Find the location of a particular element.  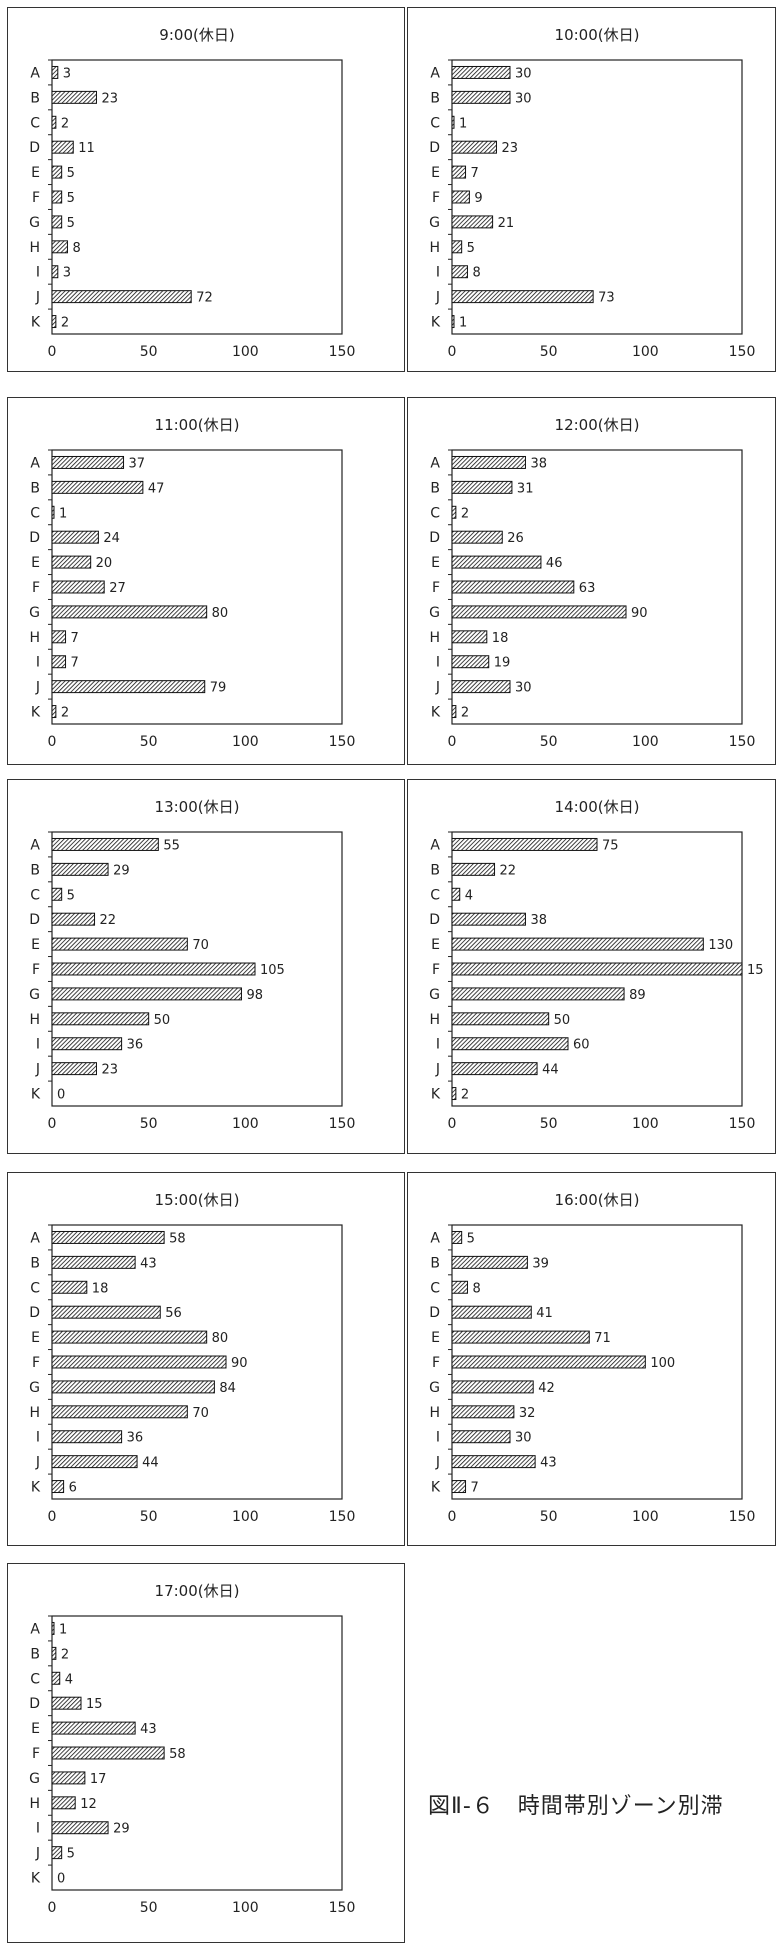

value-label: 55 is located at coordinates (171, 845).